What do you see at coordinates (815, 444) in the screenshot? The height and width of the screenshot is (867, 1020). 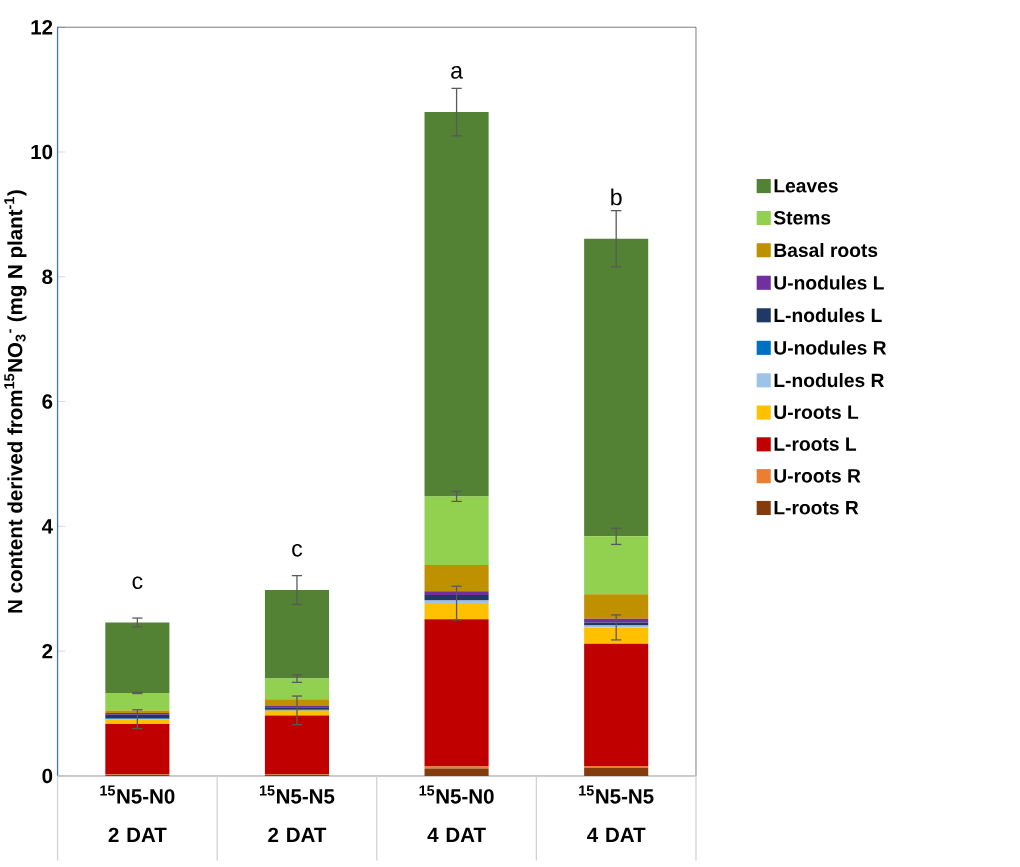 I see `legend-label: L-roots L` at bounding box center [815, 444].